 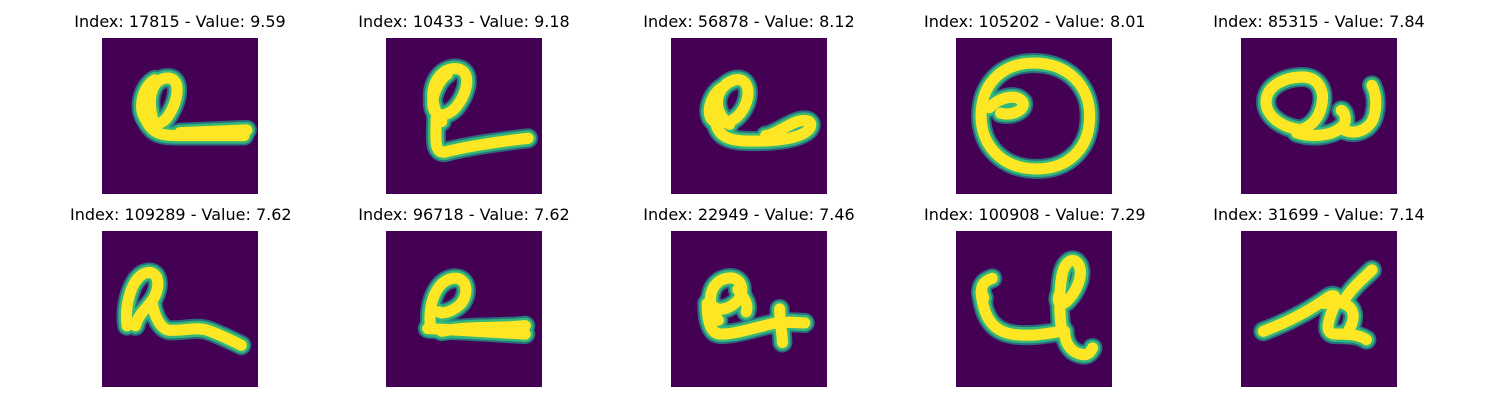 I want to click on image-panel: Index: 105202 - Value: 8.01, so click(x=1035, y=104).